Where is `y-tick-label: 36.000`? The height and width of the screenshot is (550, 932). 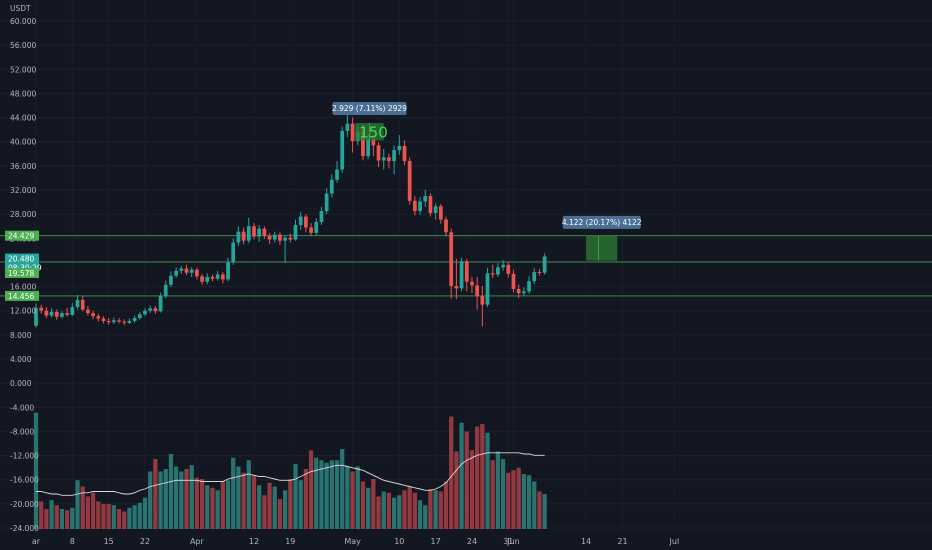 y-tick-label: 36.000 is located at coordinates (23, 166).